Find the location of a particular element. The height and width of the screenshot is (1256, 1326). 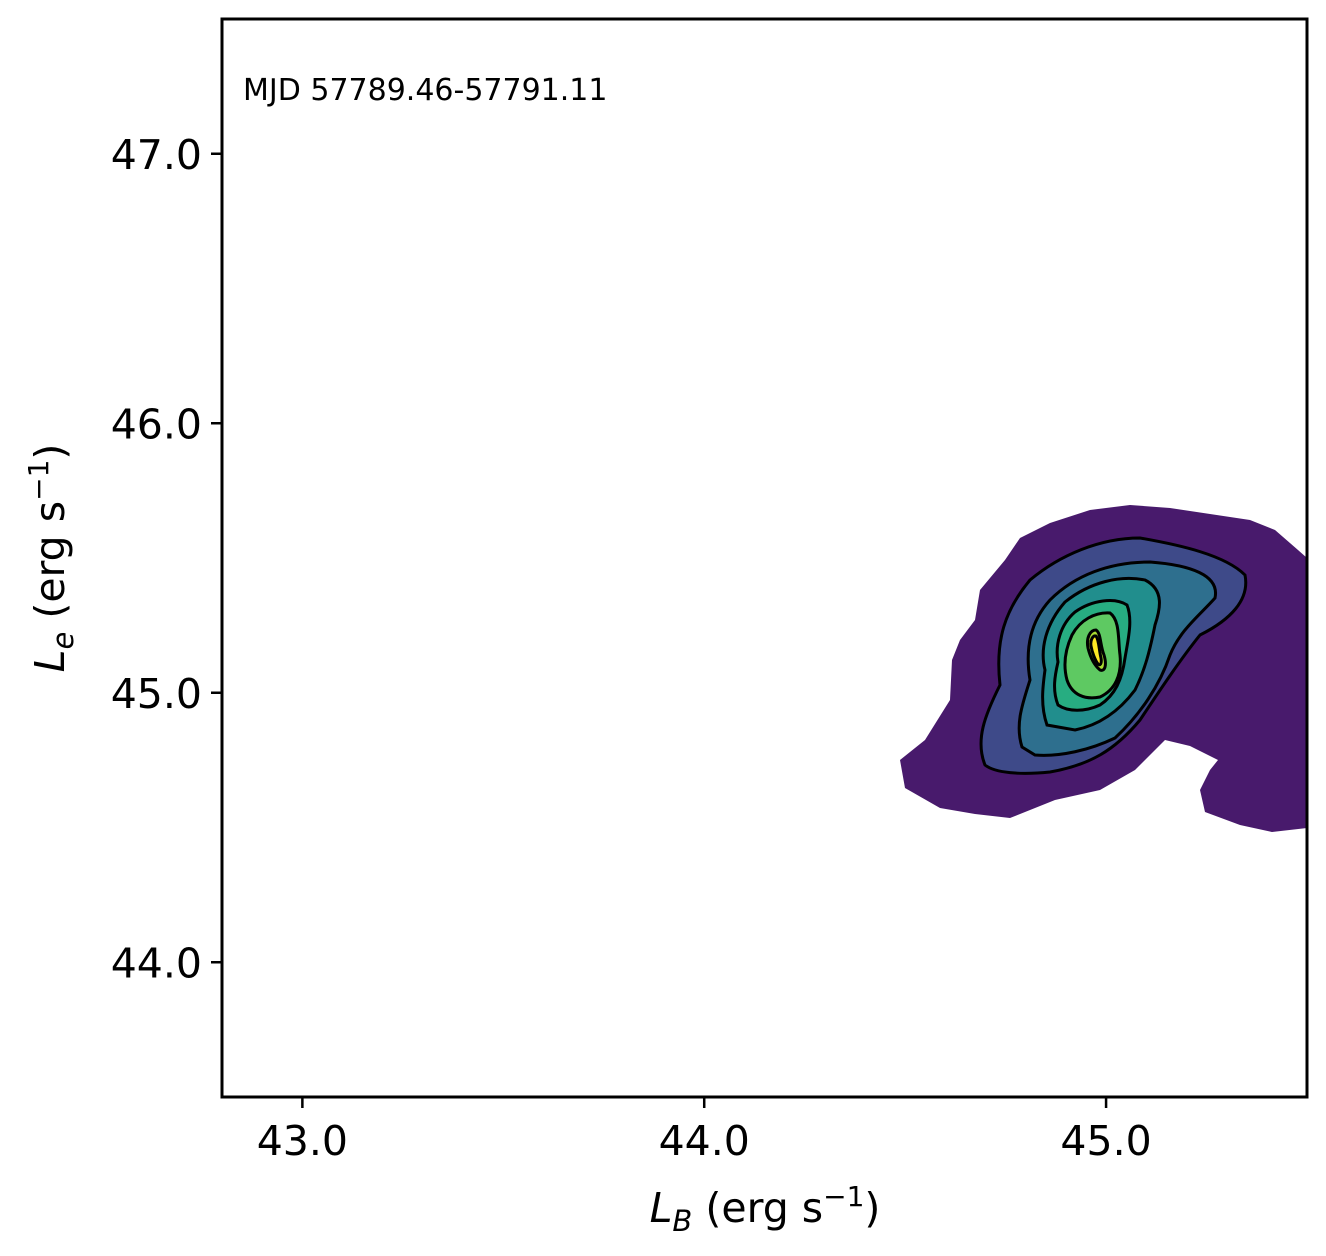

y-axis-ticks: 44.0 45.0 46.0 47.0 is located at coordinates (166, 559).